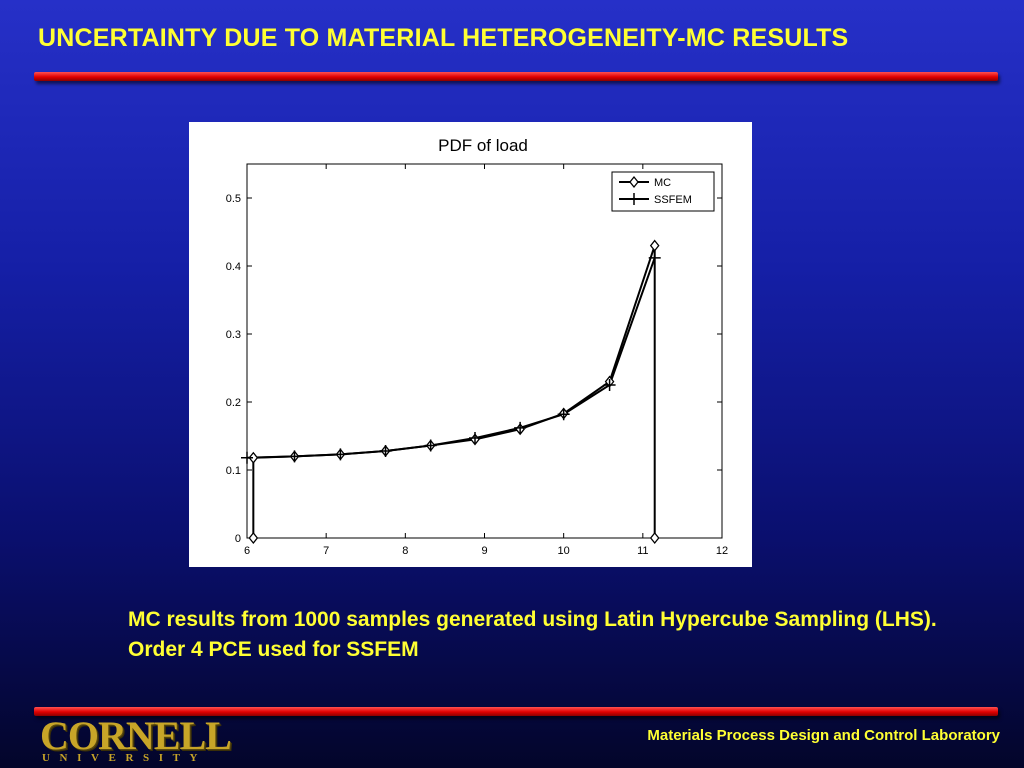 This screenshot has height=768, width=1024. What do you see at coordinates (564, 551) in the screenshot?
I see `x-tick-label: 10` at bounding box center [564, 551].